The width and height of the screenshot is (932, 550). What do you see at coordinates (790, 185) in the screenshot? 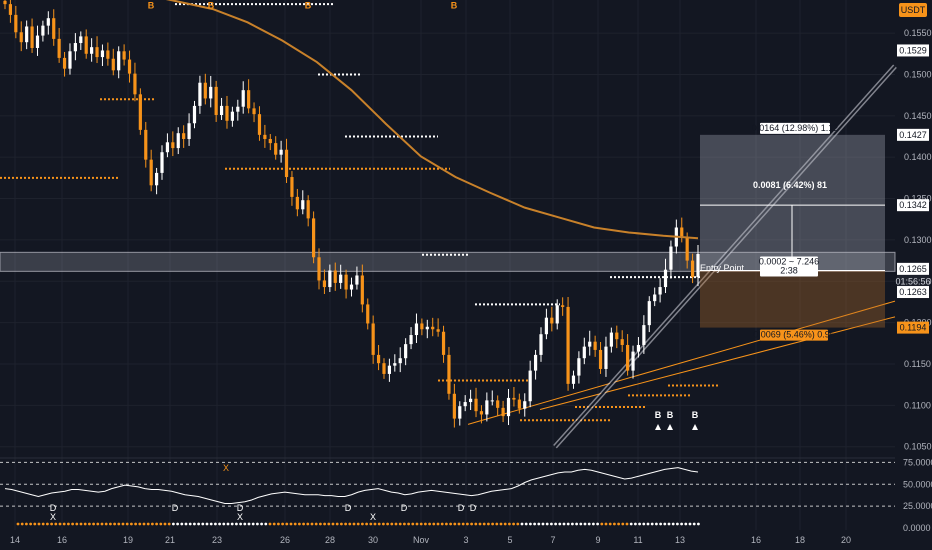
I see `mid-label: 0.0081 (6.42%) 81` at bounding box center [790, 185].